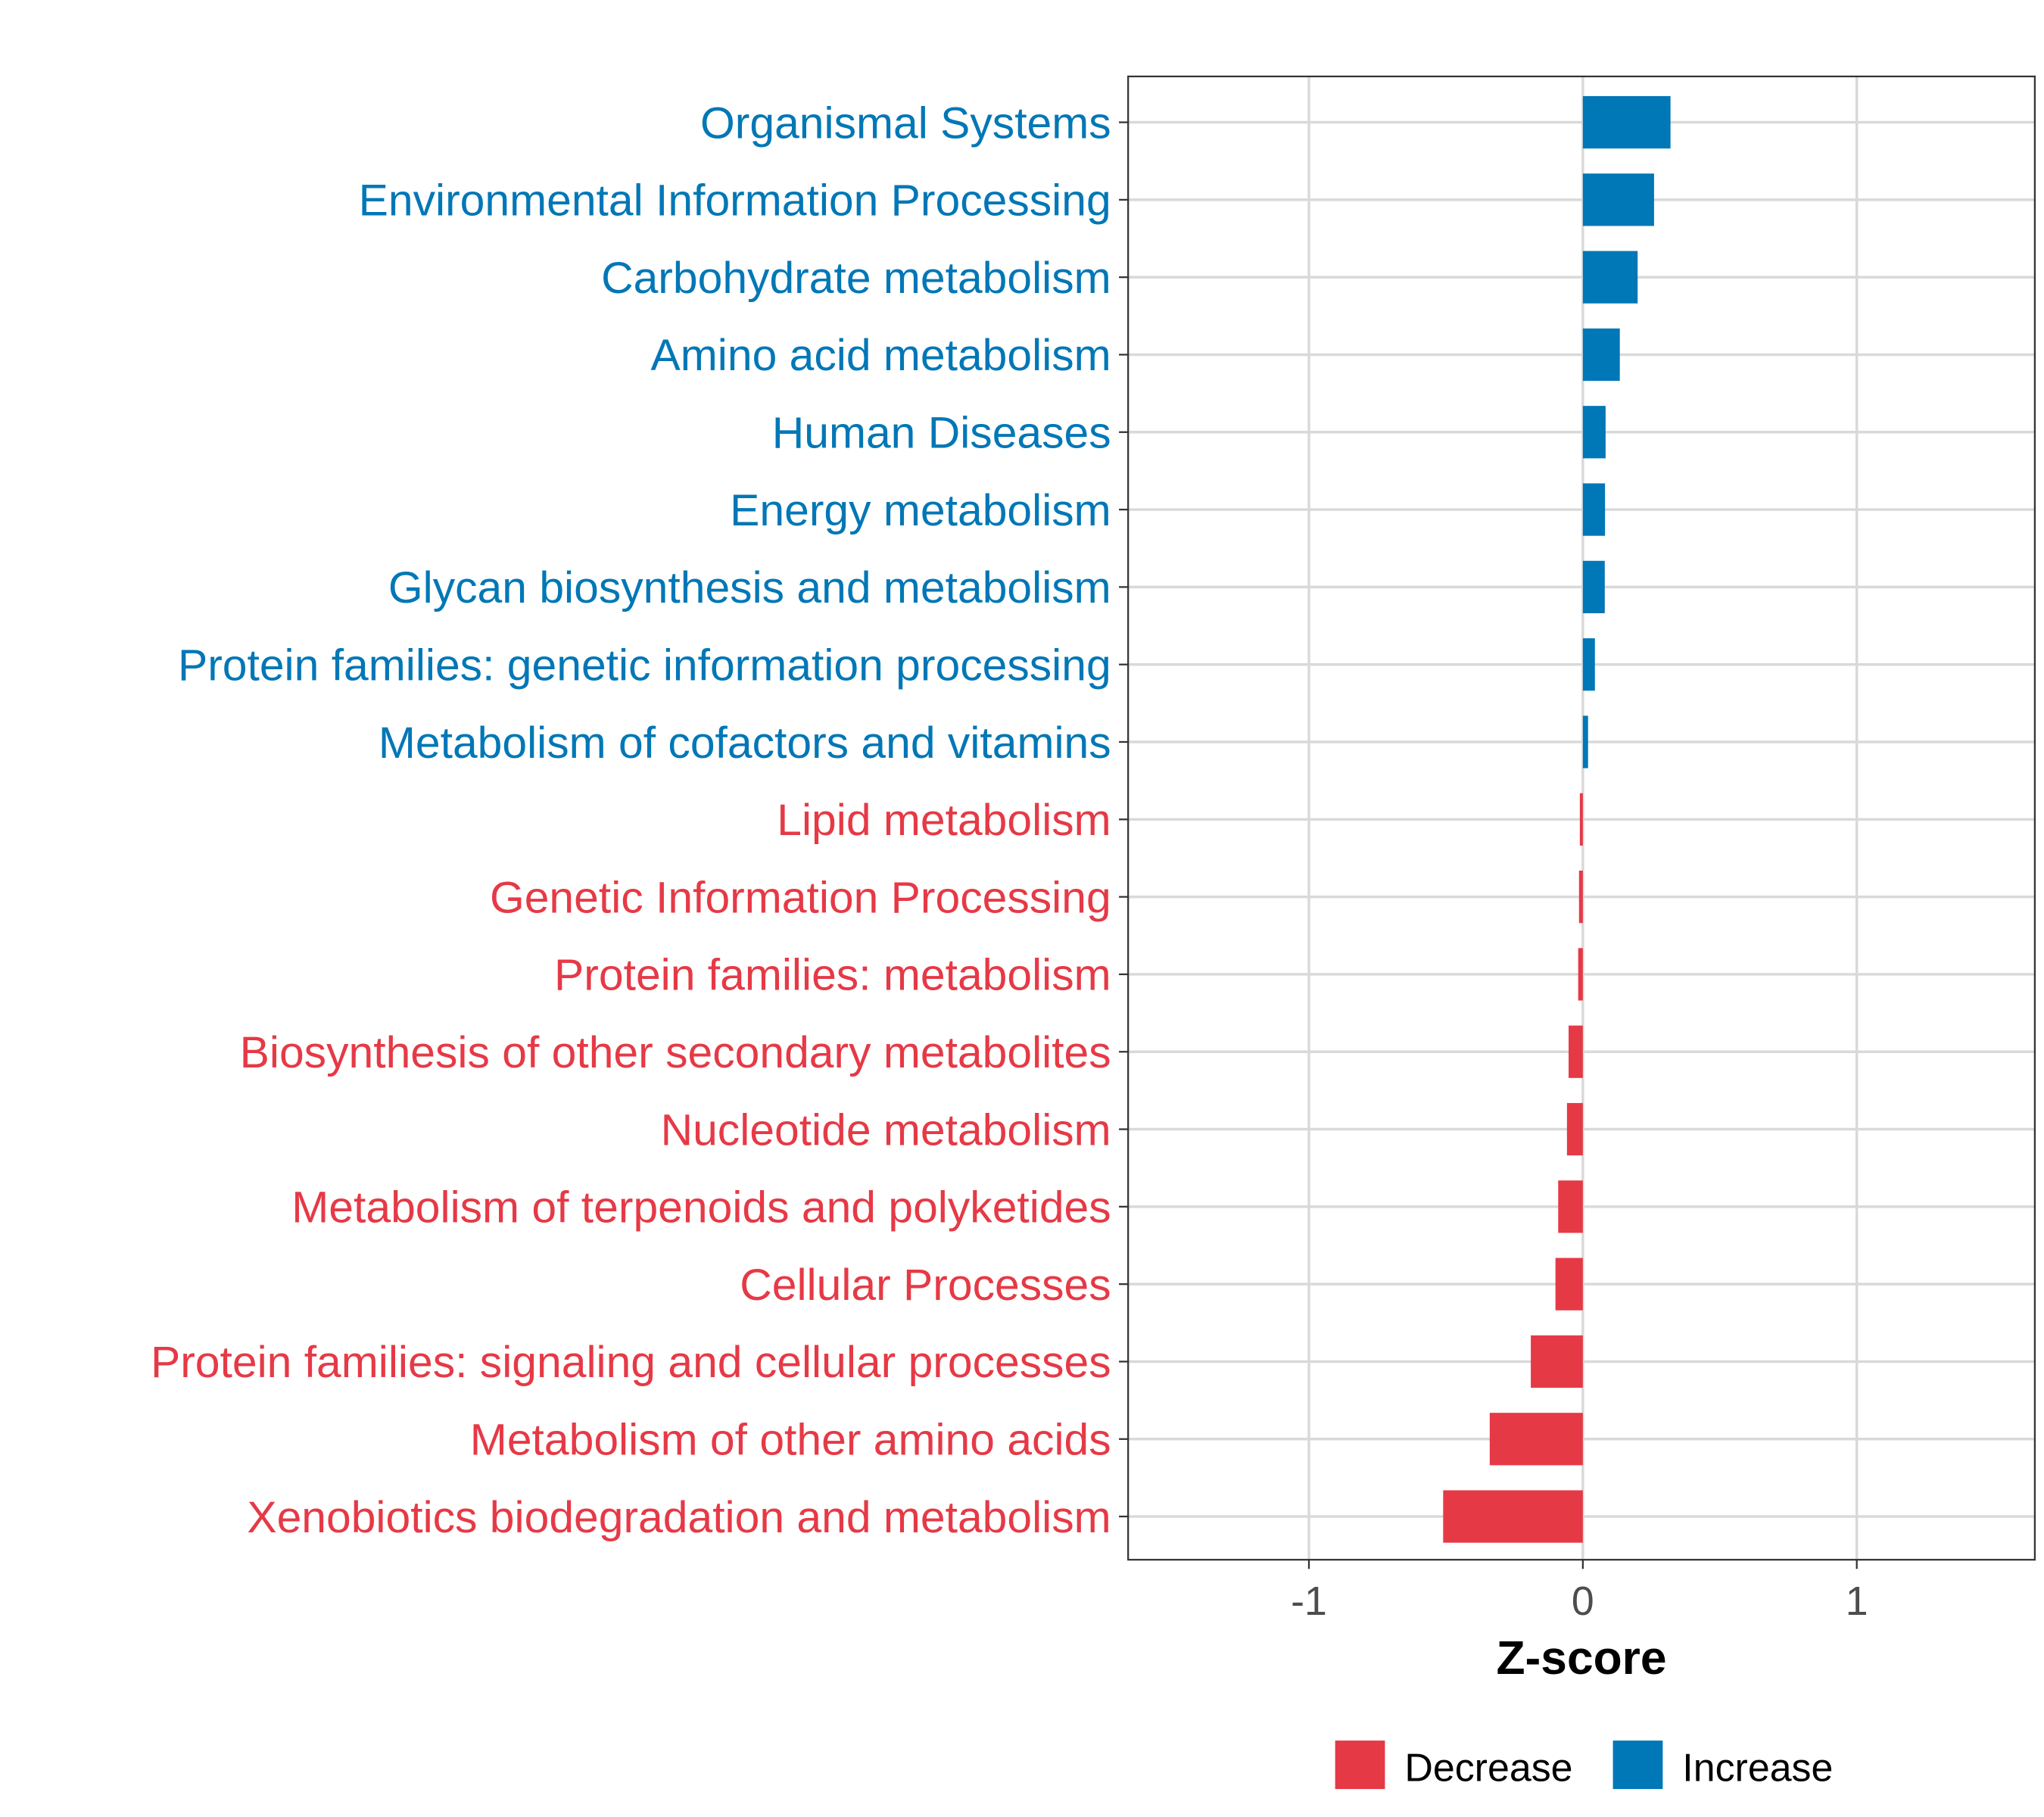 The width and height of the screenshot is (2044, 1817). What do you see at coordinates (1557, 819) in the screenshot?
I see `bars` at bounding box center [1557, 819].